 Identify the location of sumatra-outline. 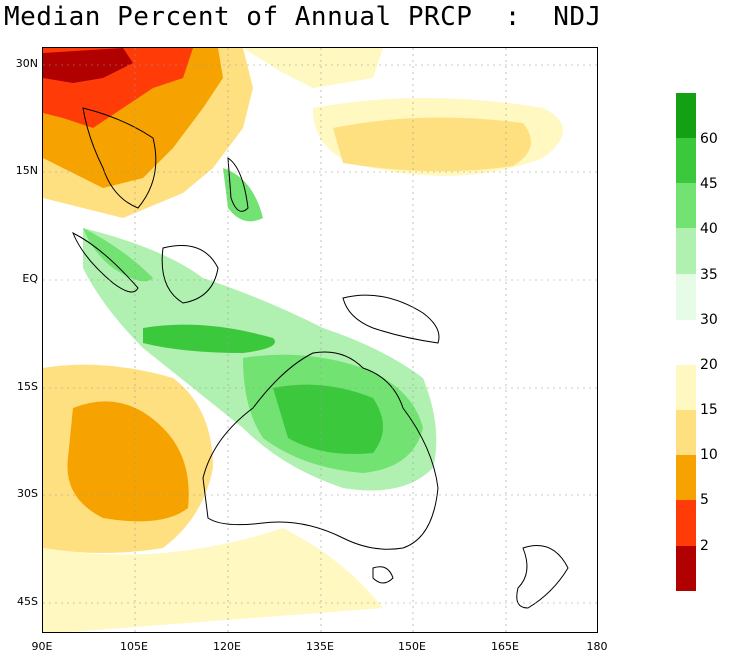
(105, 262).